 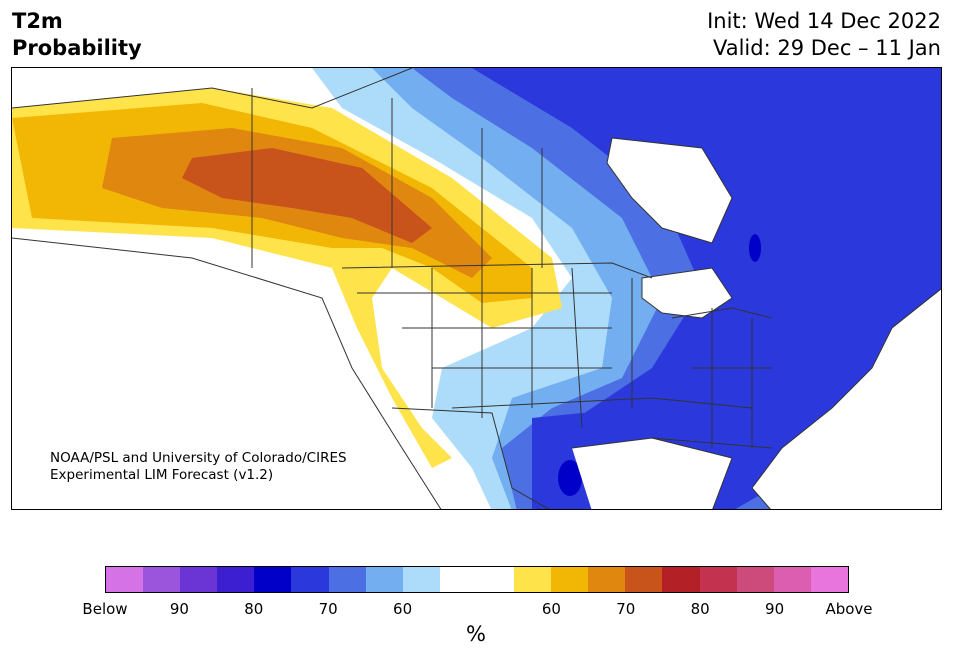 I want to click on colorbar-unit: %, so click(x=476, y=634).